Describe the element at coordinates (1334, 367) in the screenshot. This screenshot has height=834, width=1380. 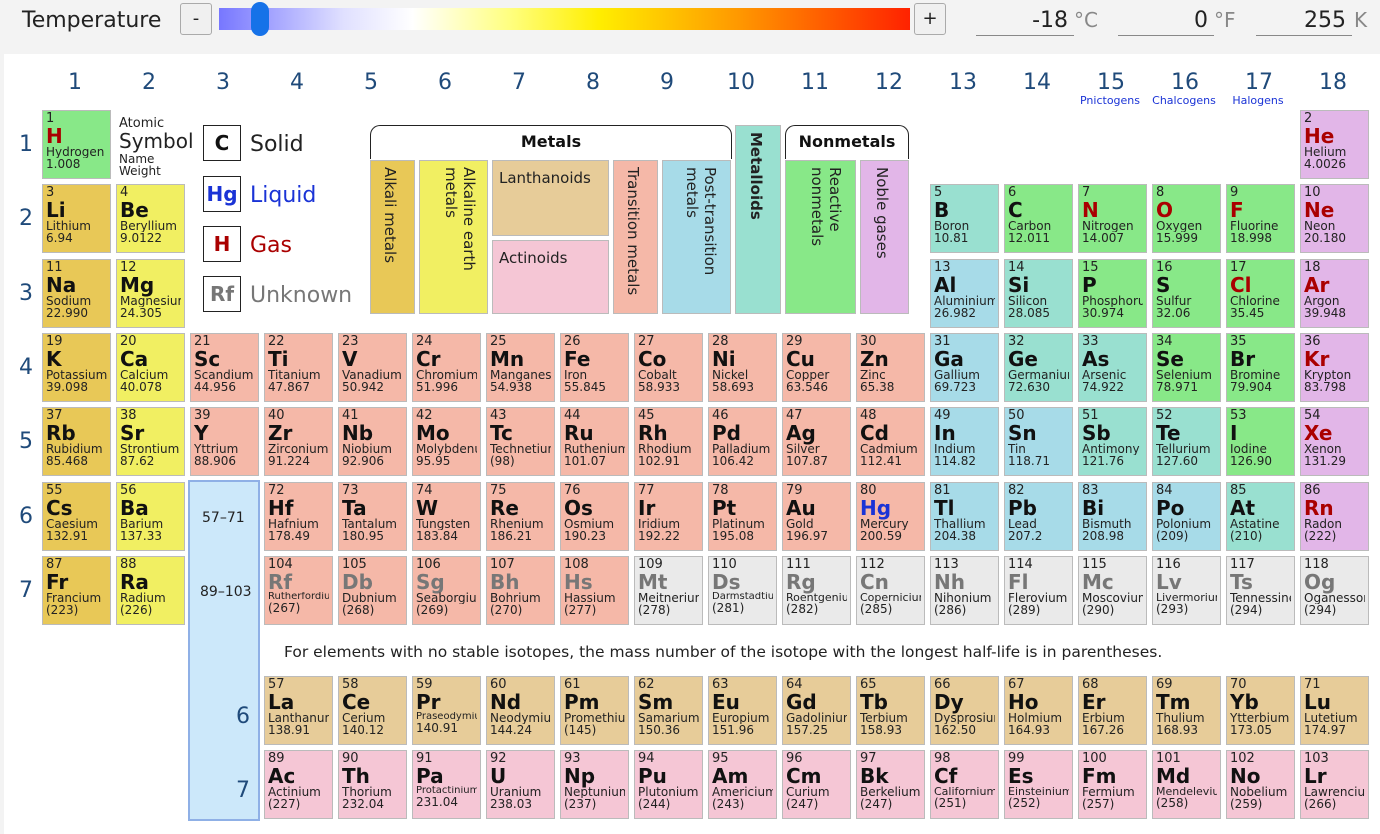
I see `element-cell-kr: 36 Kr Krypton 83.798` at that location.